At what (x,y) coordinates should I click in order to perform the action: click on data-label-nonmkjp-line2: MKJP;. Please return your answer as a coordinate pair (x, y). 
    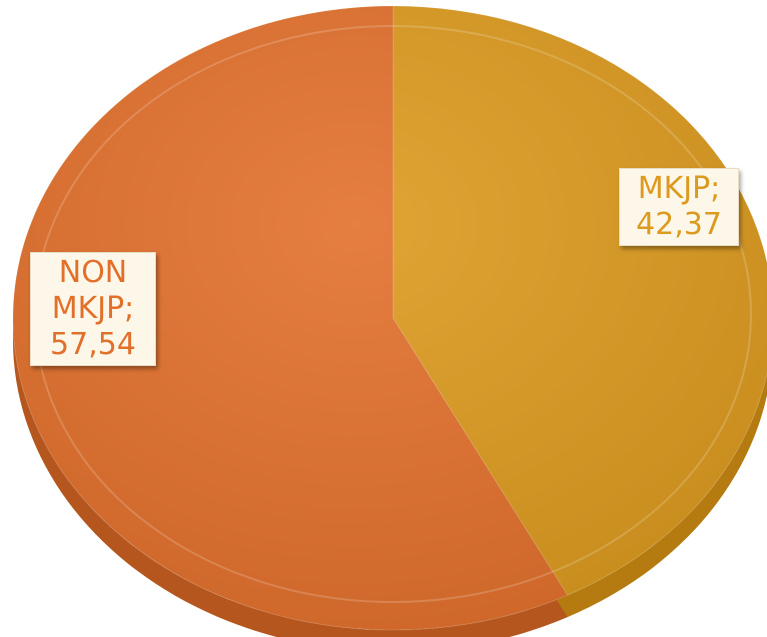
    Looking at the image, I should click on (93, 308).